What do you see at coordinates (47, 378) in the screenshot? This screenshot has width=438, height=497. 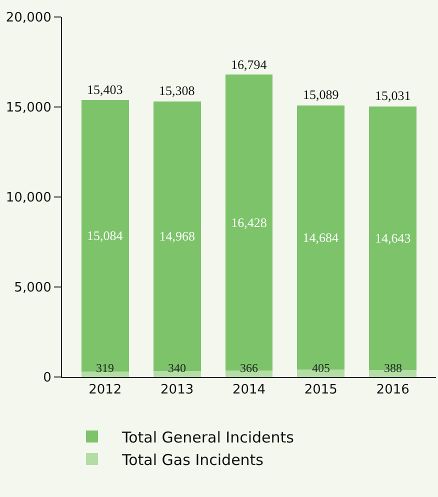 I see `y-tick-label: 0` at bounding box center [47, 378].